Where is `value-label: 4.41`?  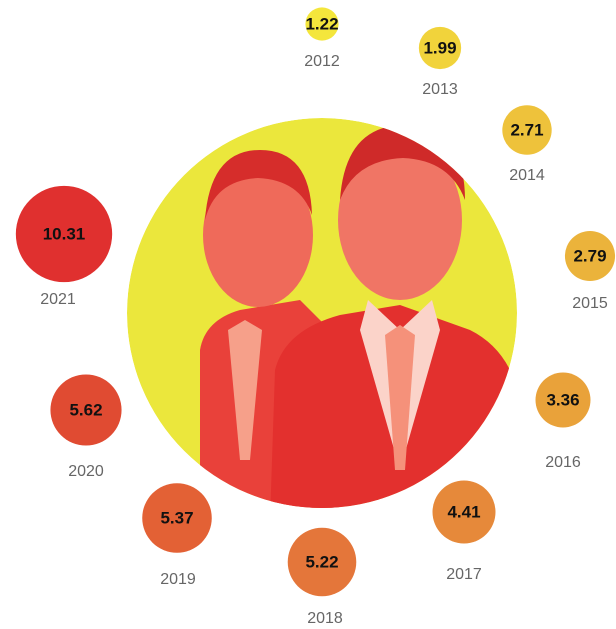 value-label: 4.41 is located at coordinates (463, 511).